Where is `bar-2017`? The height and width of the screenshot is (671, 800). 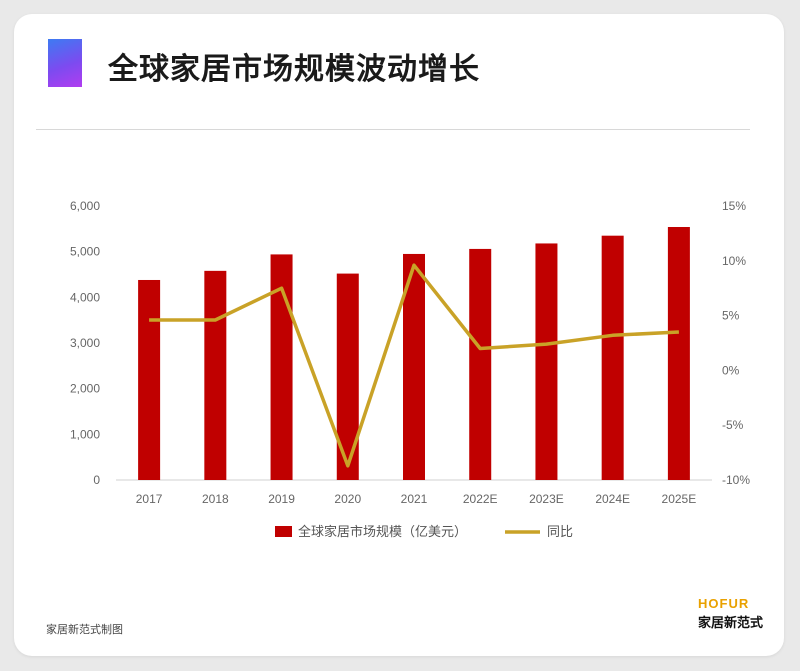
bar-2017 is located at coordinates (149, 379).